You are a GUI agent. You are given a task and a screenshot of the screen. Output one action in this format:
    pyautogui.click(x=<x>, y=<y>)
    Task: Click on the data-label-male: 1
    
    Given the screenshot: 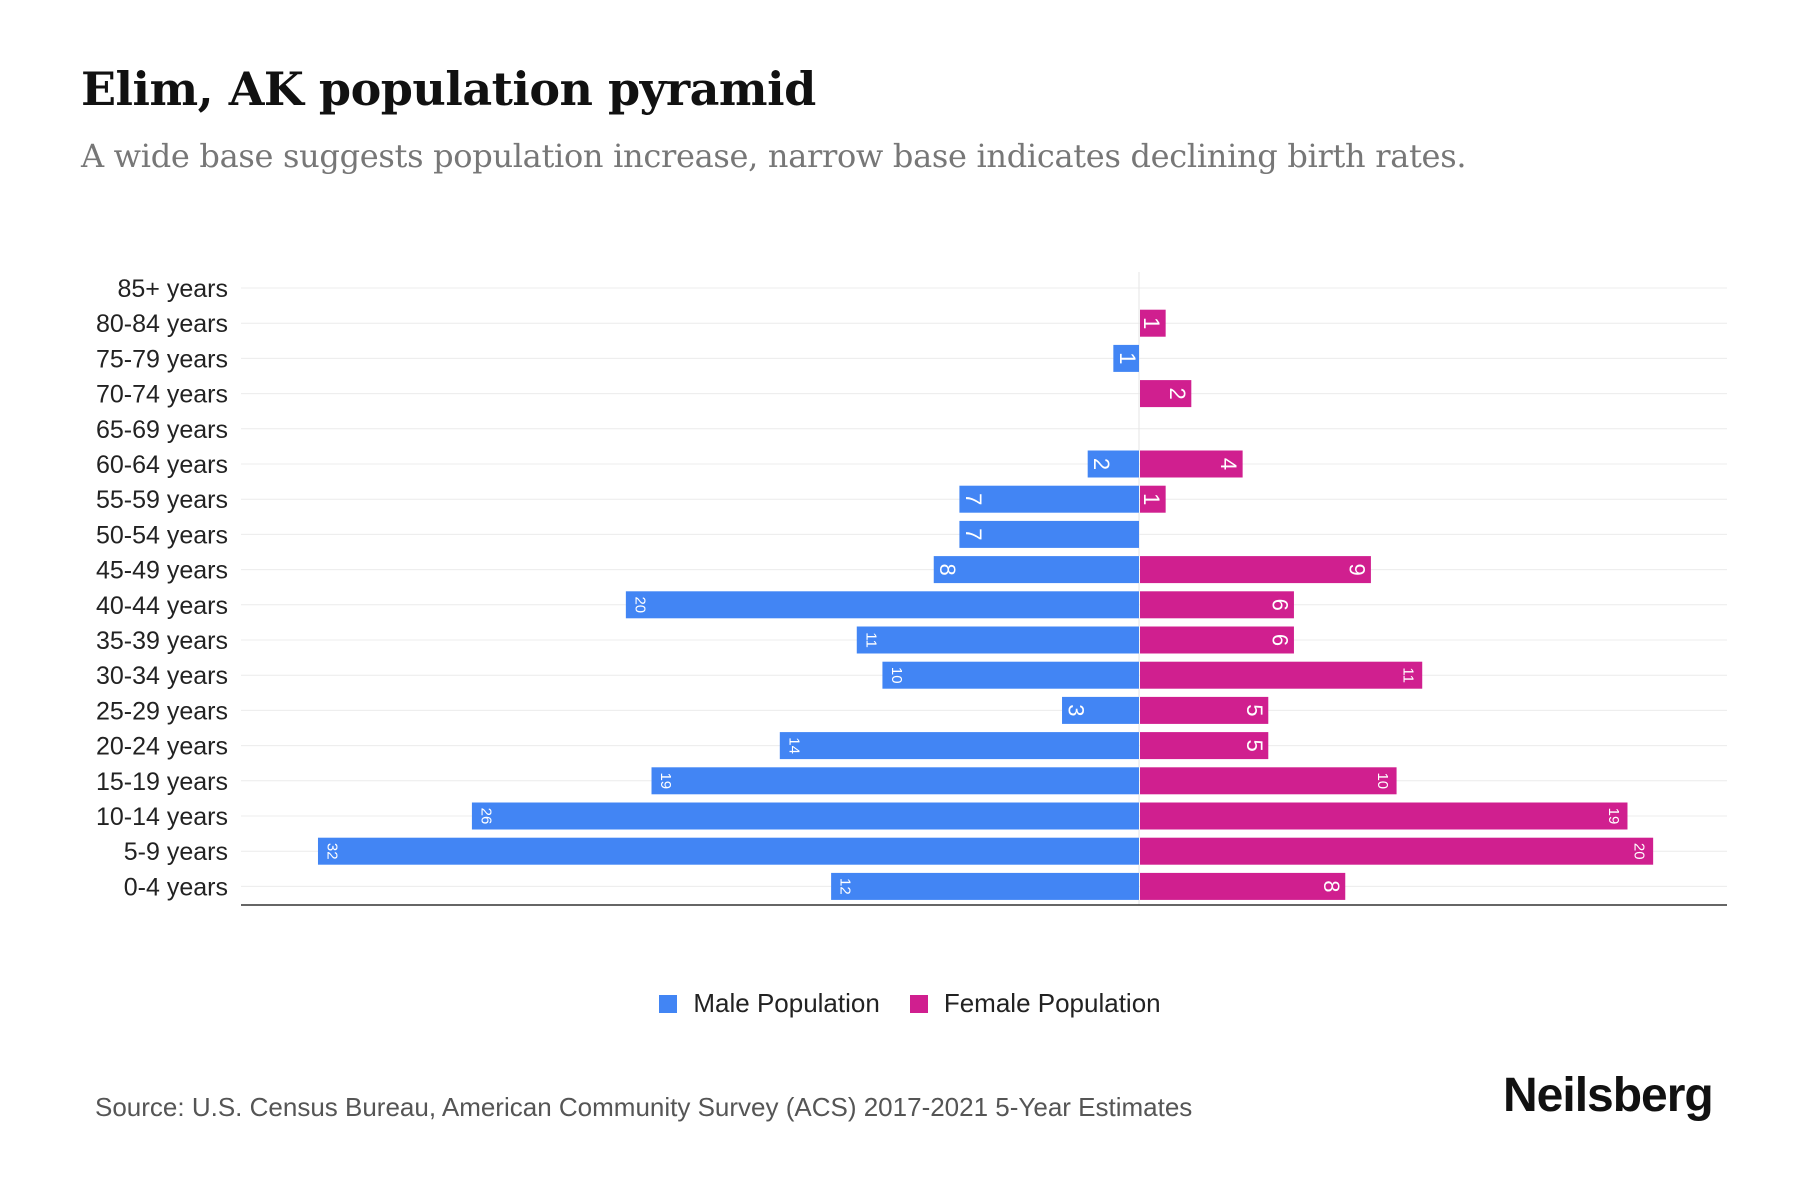 What is the action you would take?
    pyautogui.click(x=1127, y=358)
    